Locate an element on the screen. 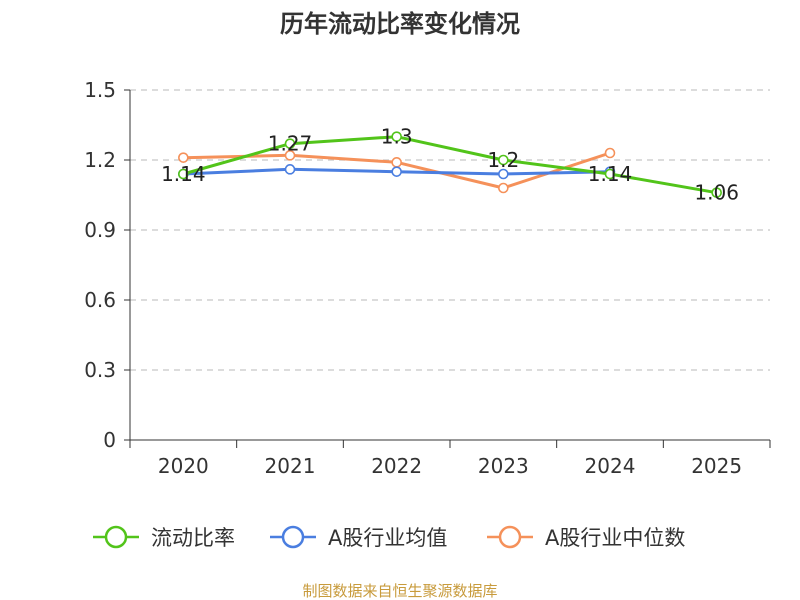 The height and width of the screenshot is (600, 800). x-tick-label: 2025 is located at coordinates (716, 466).